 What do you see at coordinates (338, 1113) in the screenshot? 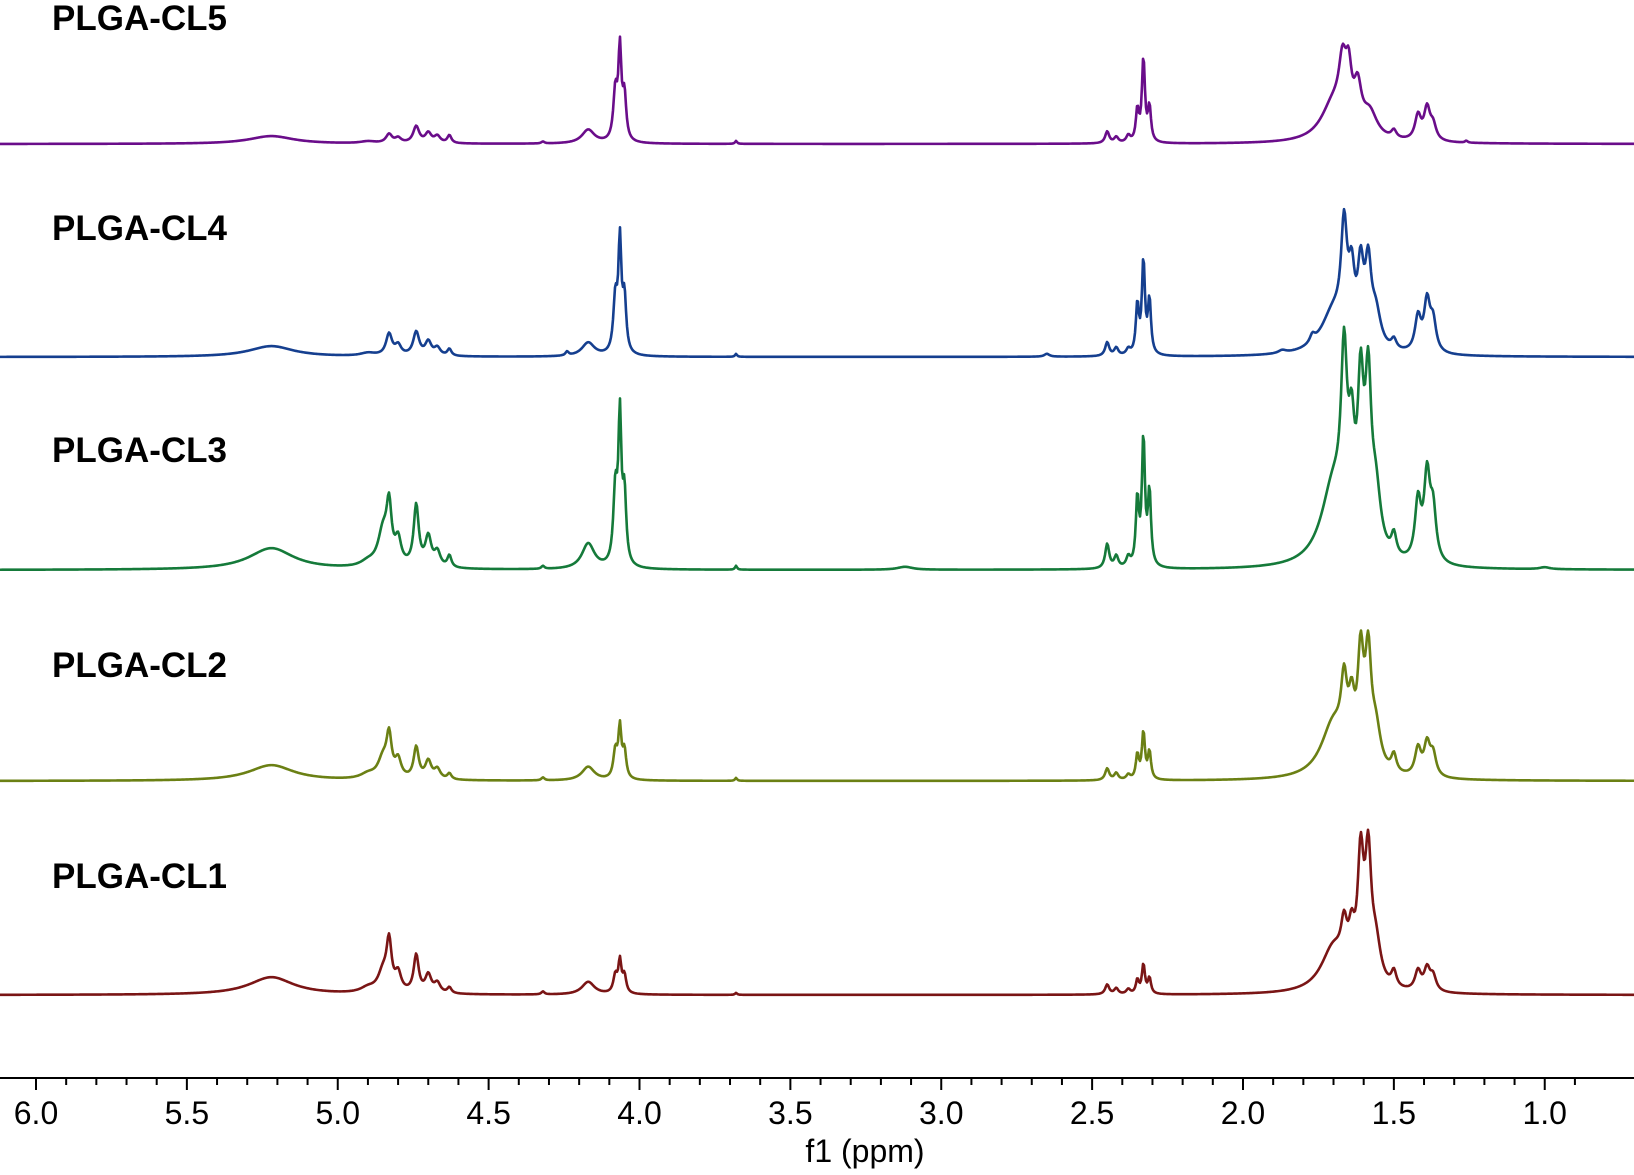
I see `x-tick-label: 5.0` at bounding box center [338, 1113].